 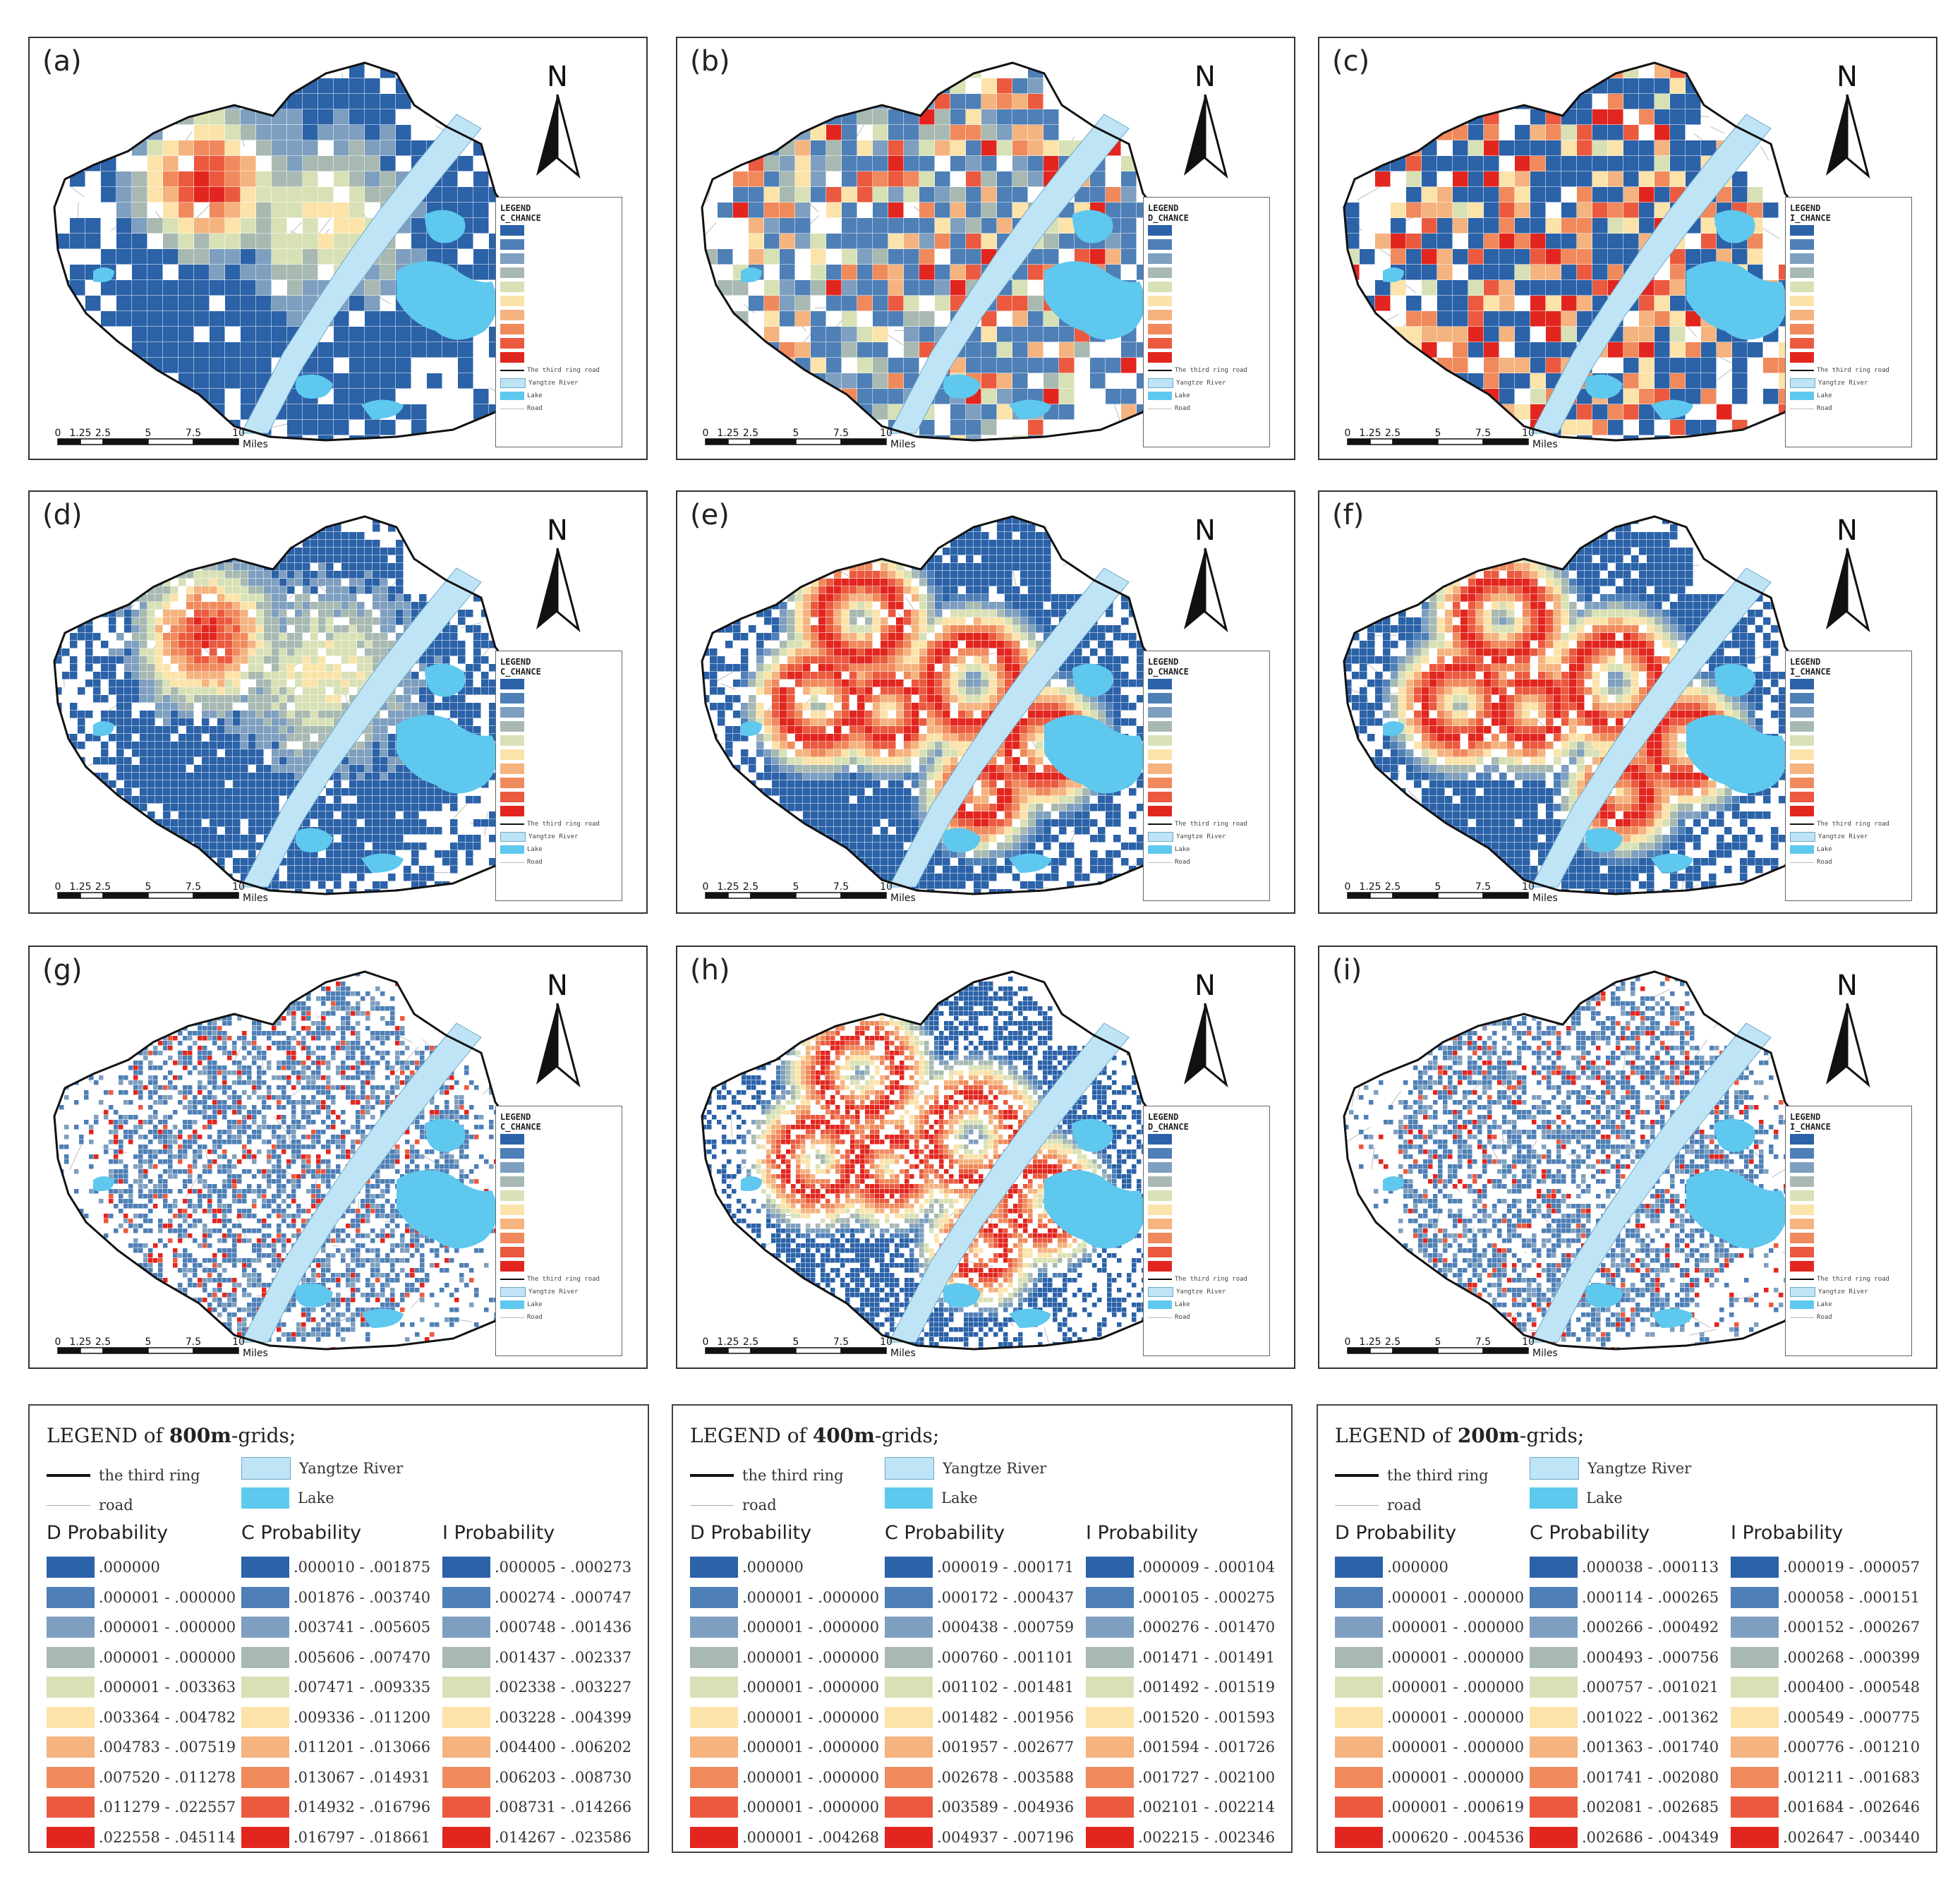 I want to click on legend-ref-row: Lake, so click(x=1206, y=396).